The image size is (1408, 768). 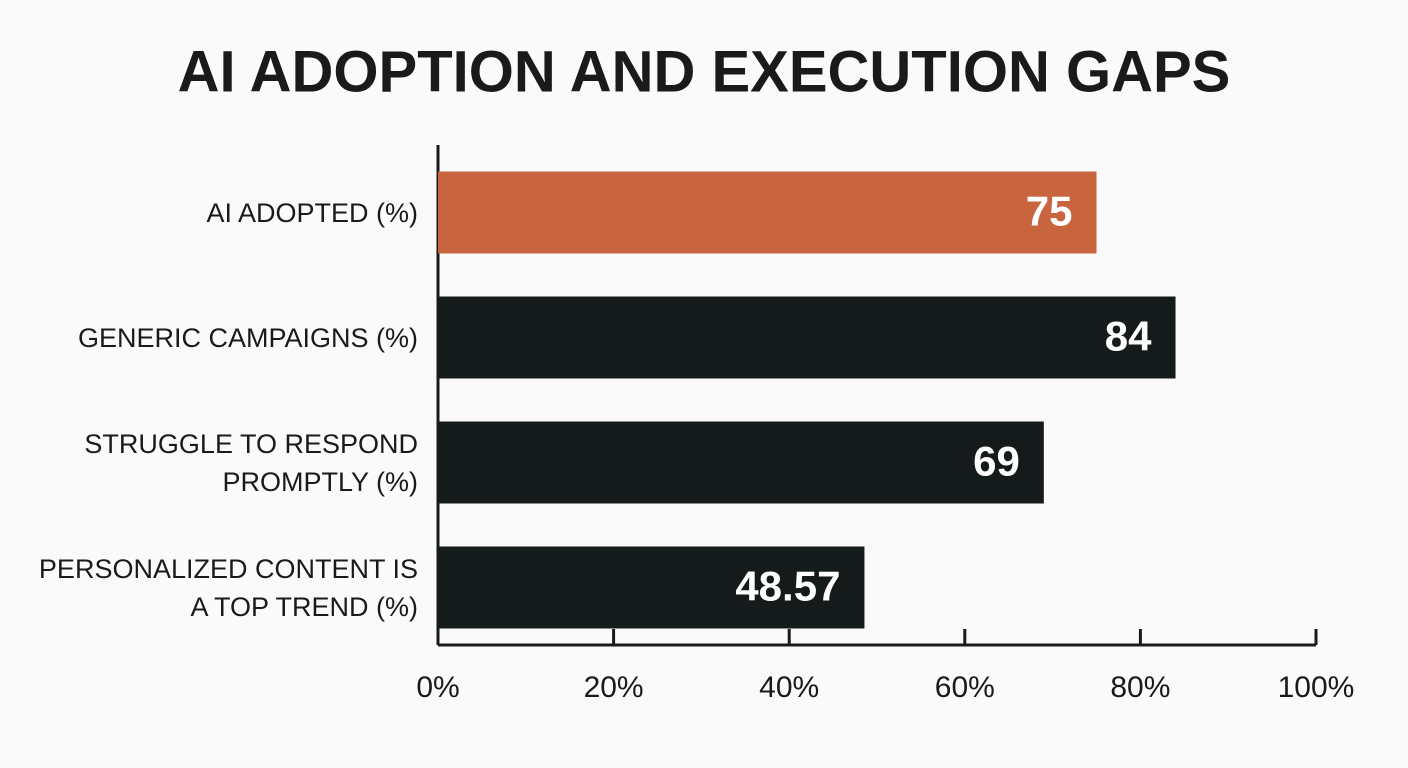 I want to click on category-label: PERSONALIZED CONTENT IS A TOP TREND (%), so click(x=228, y=587).